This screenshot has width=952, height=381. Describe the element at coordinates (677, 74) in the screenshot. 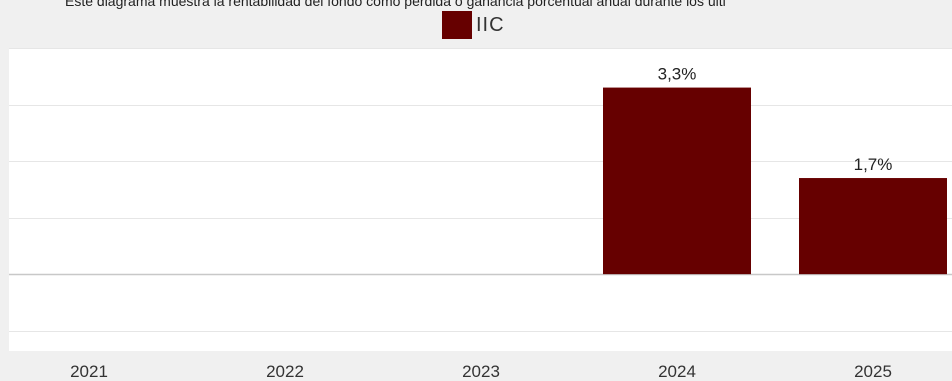

I see `data-label-2024: 3,3%` at that location.